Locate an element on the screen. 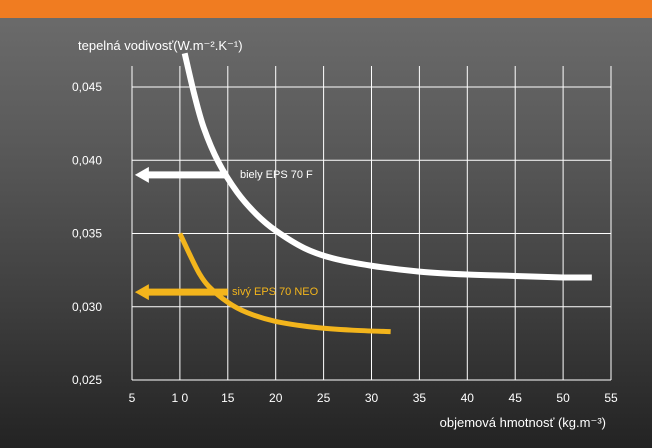 Image resolution: width=652 pixels, height=448 pixels. x-tick-label: 25 is located at coordinates (324, 398).